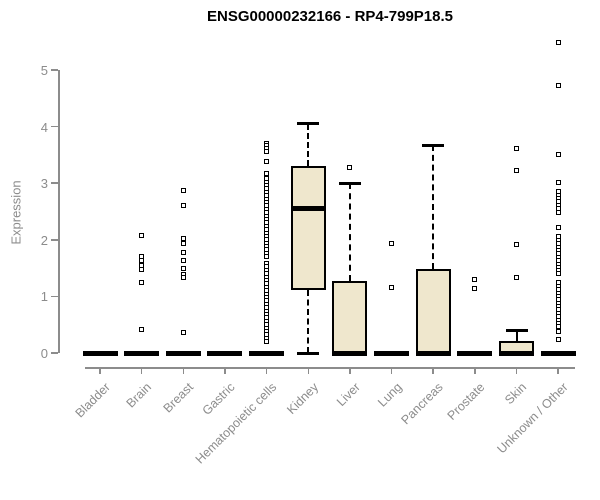  Describe the element at coordinates (533, 418) in the screenshot. I see `x-tick-label-text: Unknown / Other` at that location.